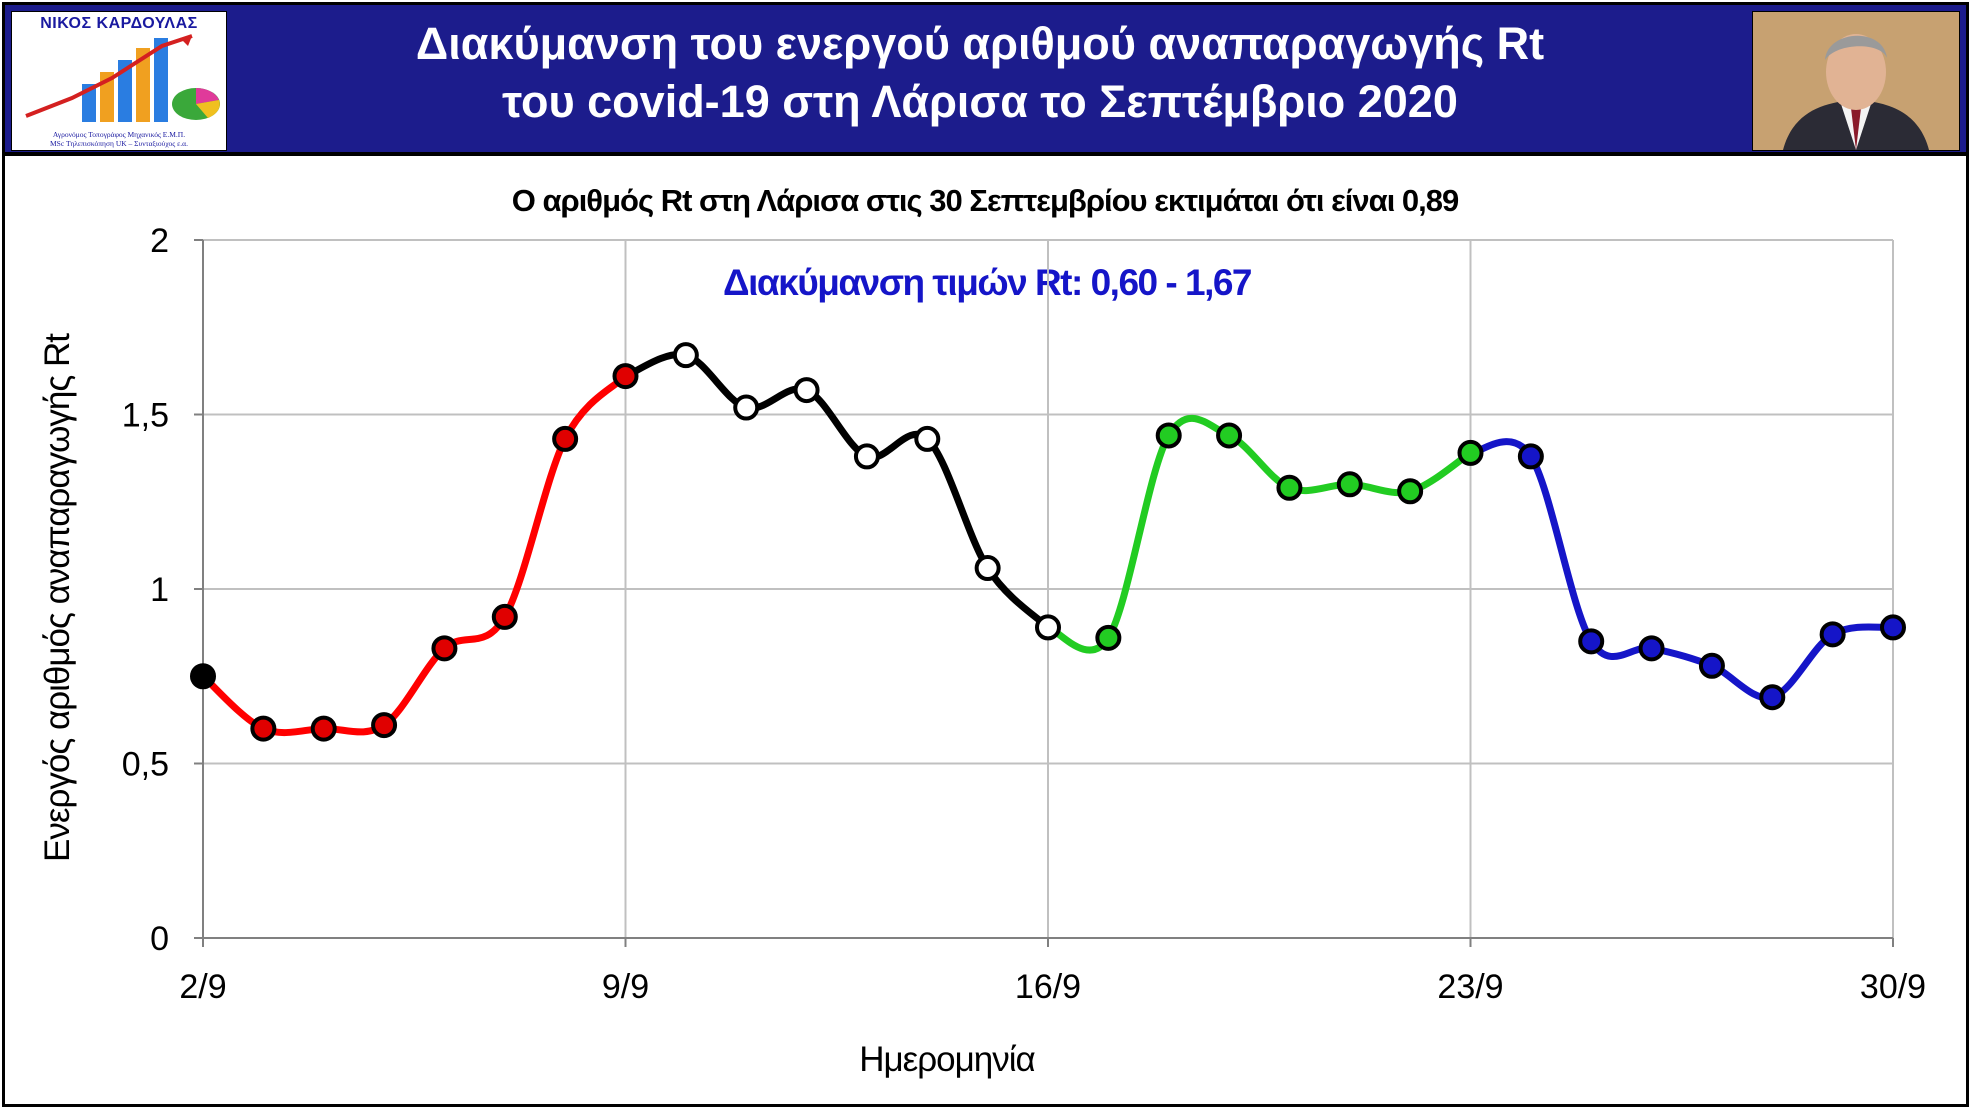 The width and height of the screenshot is (1969, 1107). Describe the element at coordinates (202, 987) in the screenshot. I see `x-tick-label: 2/9` at that location.